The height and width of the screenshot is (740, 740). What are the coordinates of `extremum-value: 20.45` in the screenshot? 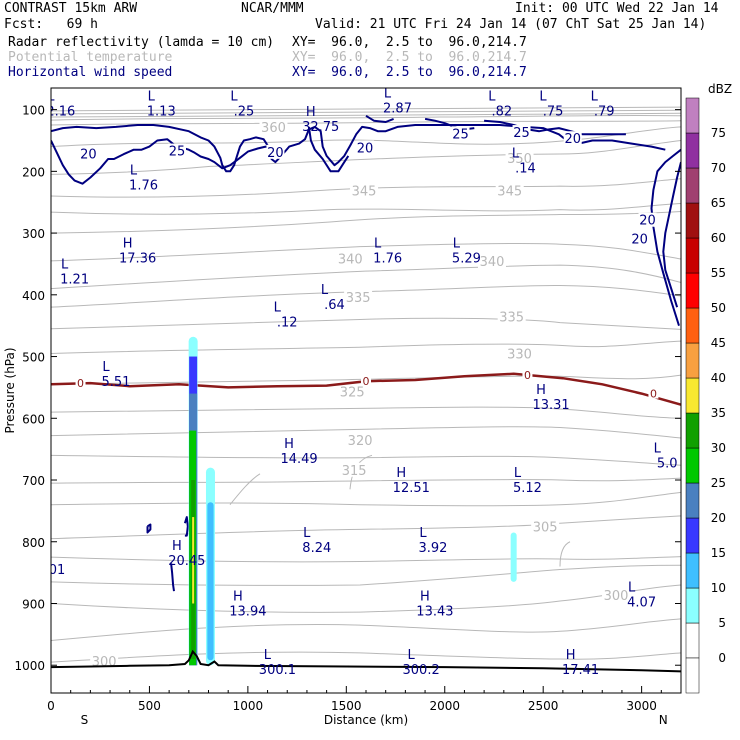 It's located at (186, 561).